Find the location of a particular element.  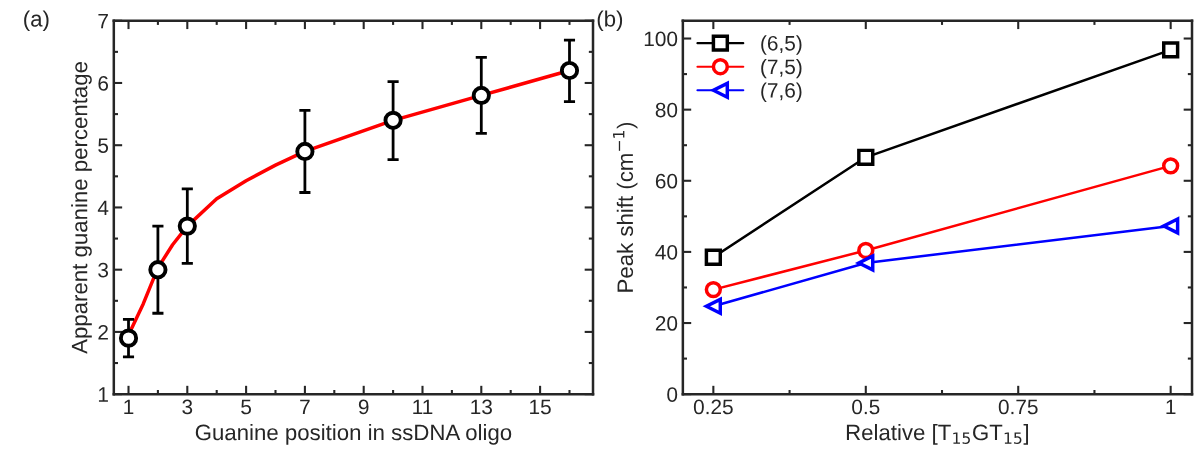

y-tick-label: 20 is located at coordinates (666, 323).